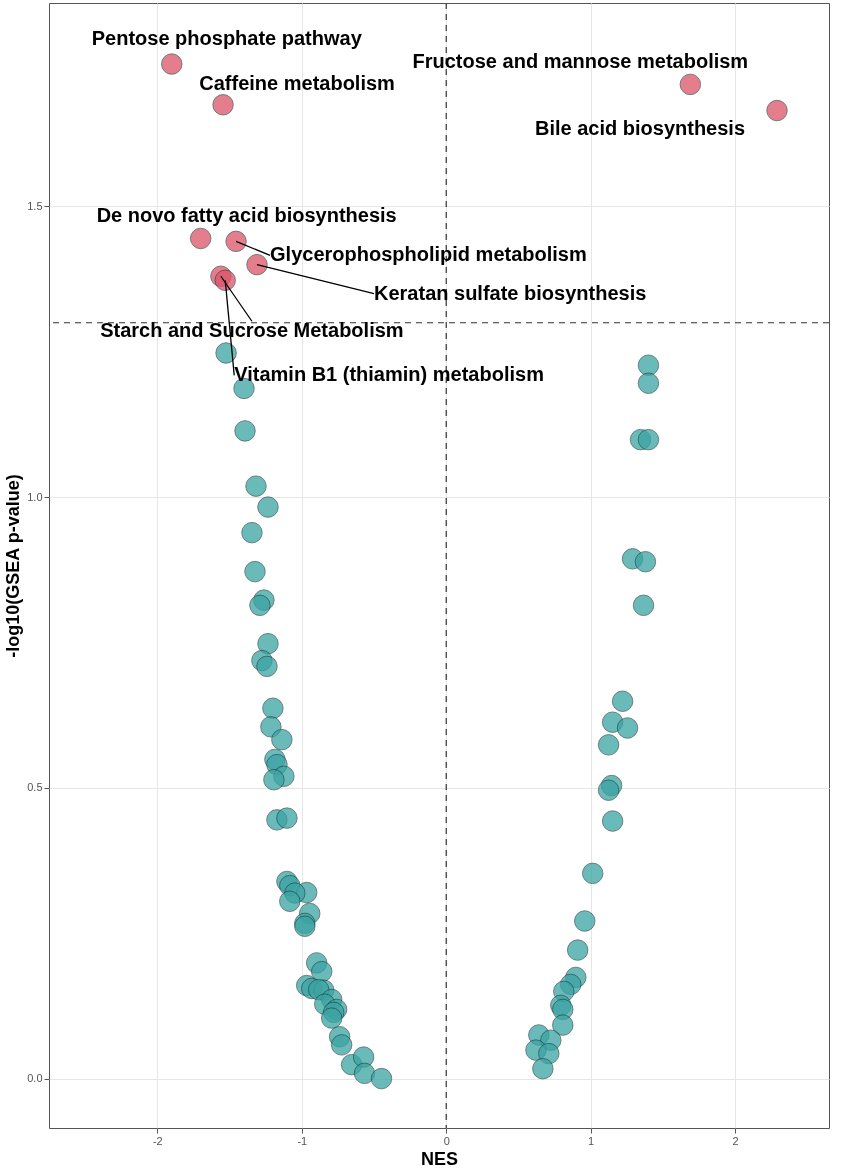 This screenshot has width=846, height=1176. Describe the element at coordinates (157, 1140) in the screenshot. I see `x-tick-label: -2` at that location.